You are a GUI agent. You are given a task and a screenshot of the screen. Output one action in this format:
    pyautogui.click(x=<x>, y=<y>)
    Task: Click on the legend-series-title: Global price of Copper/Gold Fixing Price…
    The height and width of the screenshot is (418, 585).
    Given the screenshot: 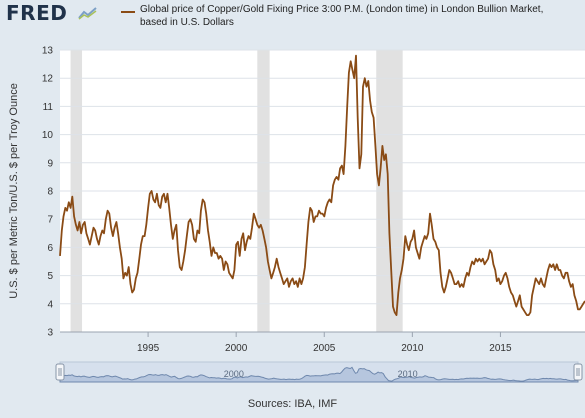 What is the action you would take?
    pyautogui.click(x=342, y=16)
    